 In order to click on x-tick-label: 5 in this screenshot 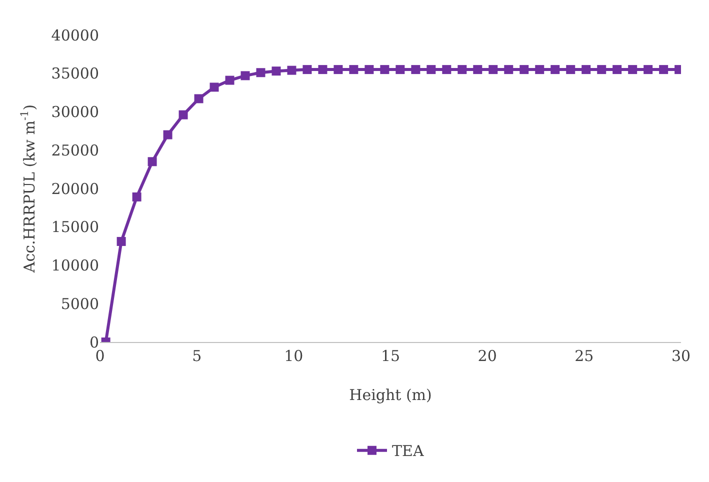, I will do `click(197, 356)`.